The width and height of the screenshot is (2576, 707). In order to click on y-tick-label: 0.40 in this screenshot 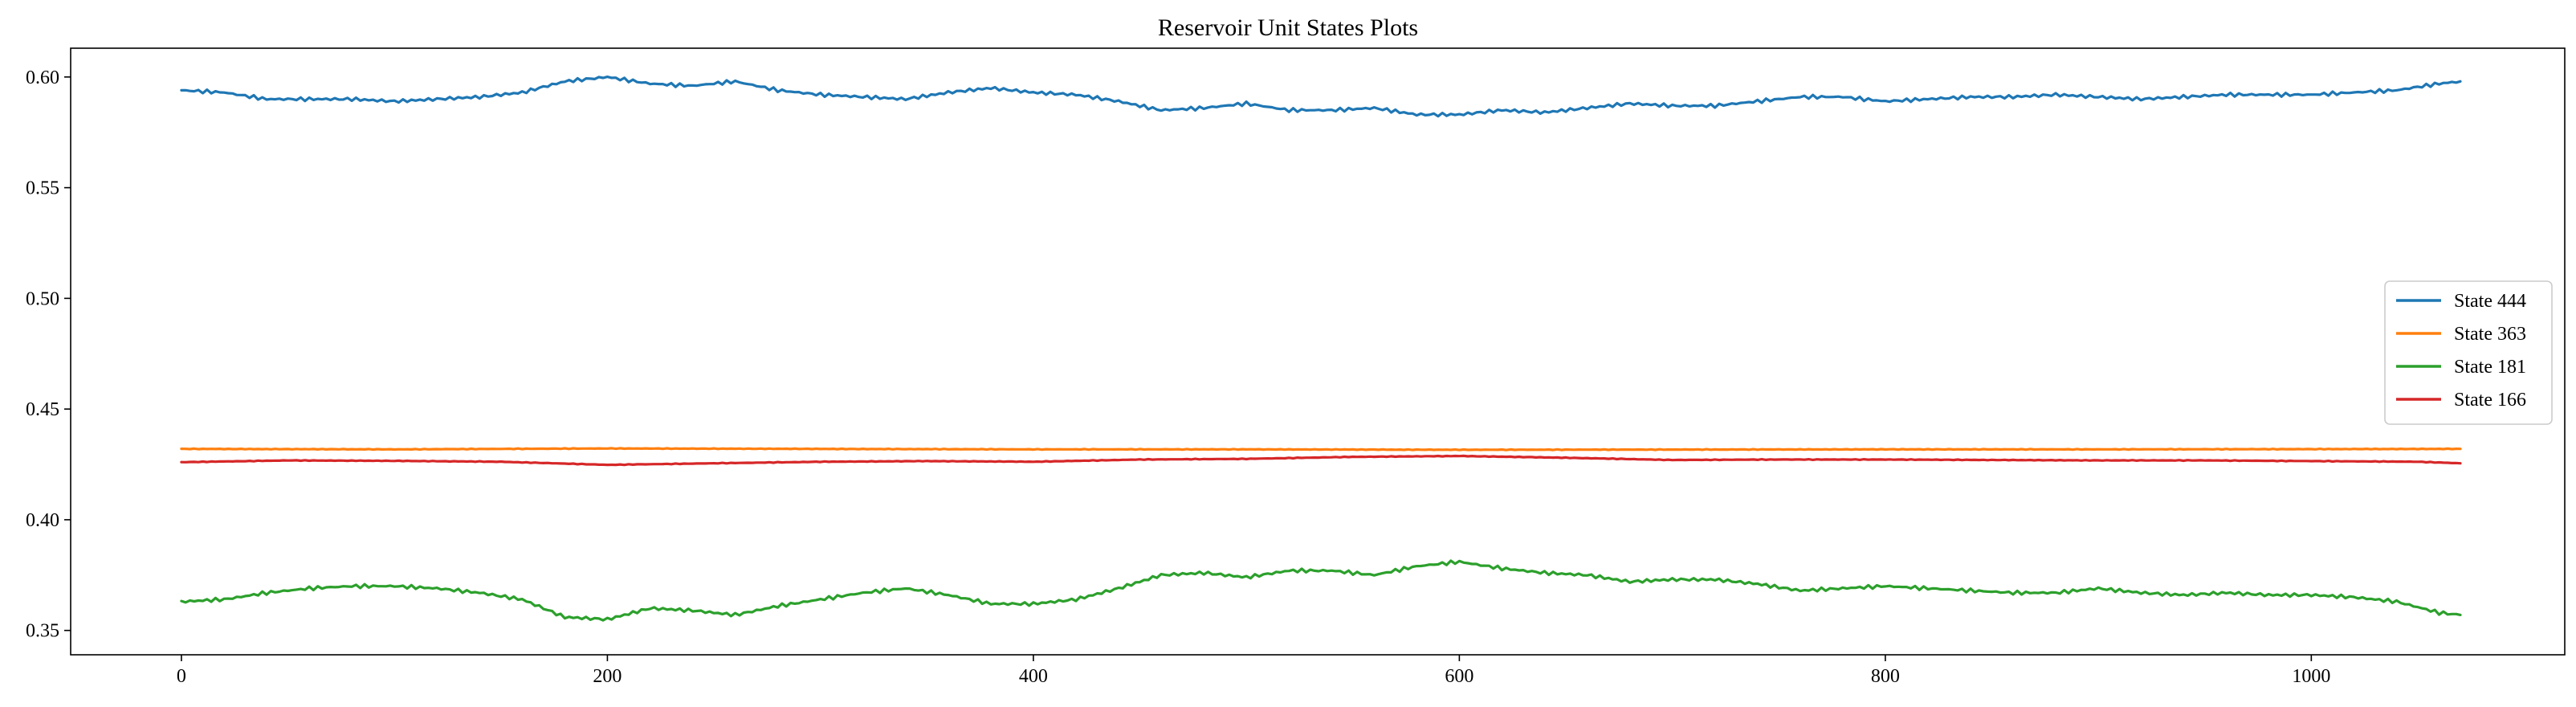, I will do `click(42, 520)`.